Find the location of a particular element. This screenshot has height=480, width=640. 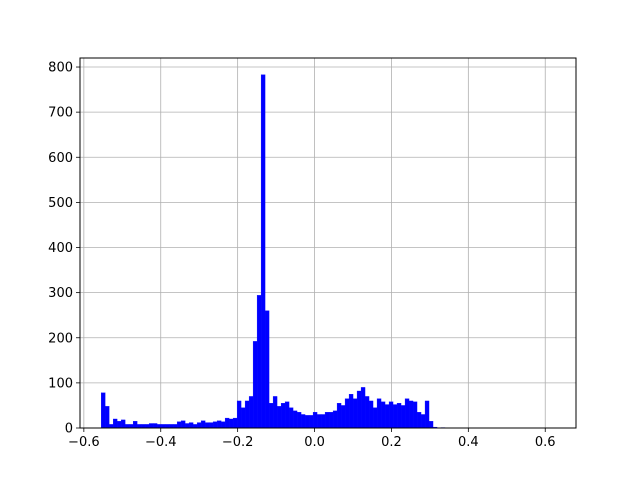

x-axis: −0.6 −0.4 −0.2 0.0 0.2 0.4 0.6 is located at coordinates (312, 439).